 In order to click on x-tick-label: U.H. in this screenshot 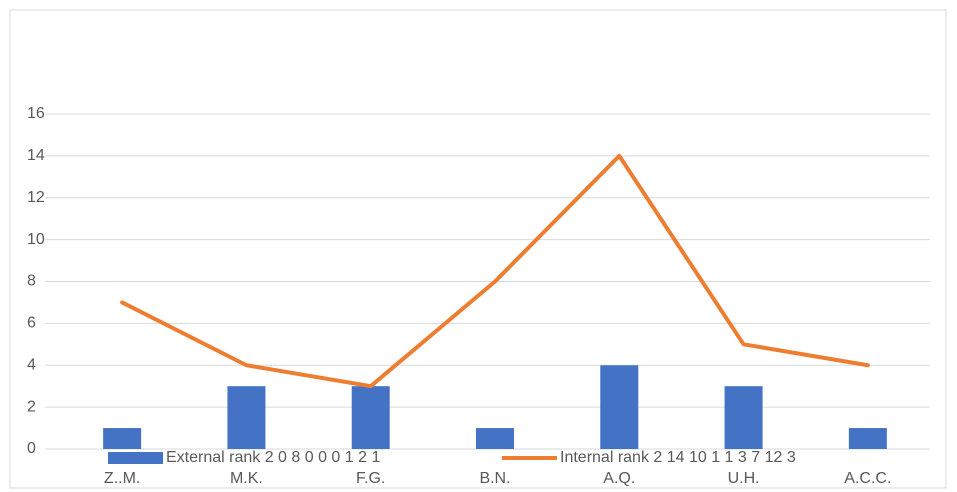, I will do `click(744, 478)`.